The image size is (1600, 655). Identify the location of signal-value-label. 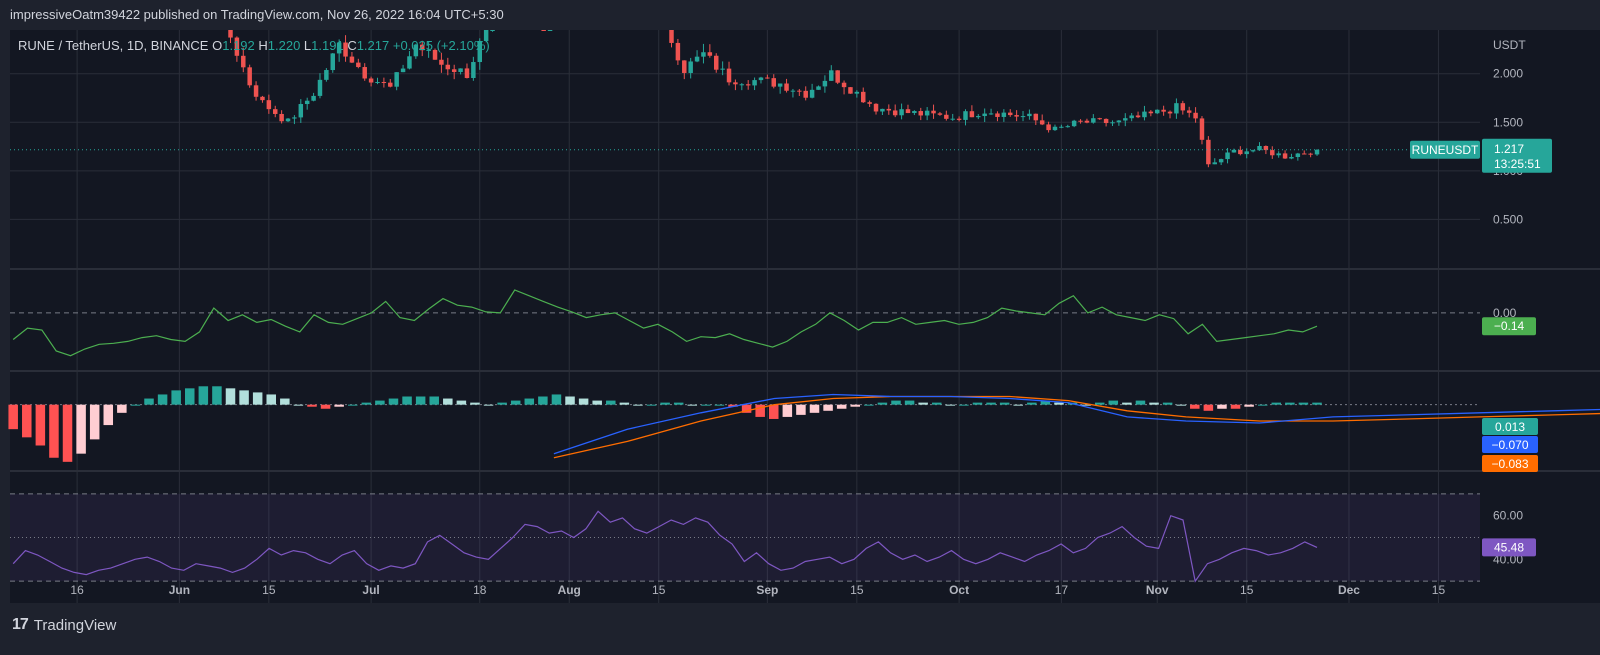
(1510, 463).